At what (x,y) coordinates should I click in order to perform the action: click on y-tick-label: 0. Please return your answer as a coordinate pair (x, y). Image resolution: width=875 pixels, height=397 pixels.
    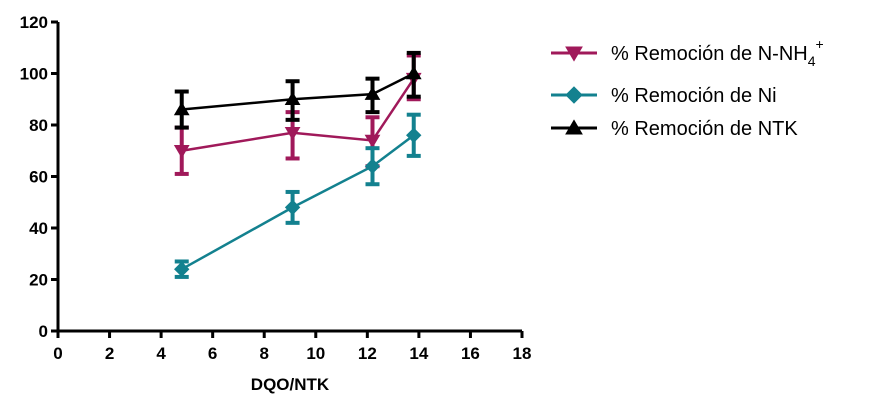
    Looking at the image, I should click on (43, 331).